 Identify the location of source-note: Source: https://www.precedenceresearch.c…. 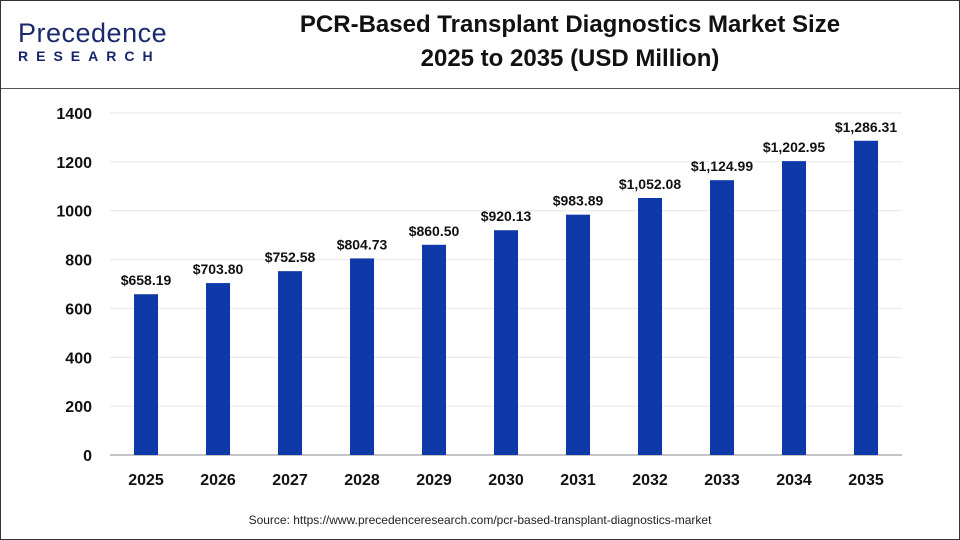
(480, 520).